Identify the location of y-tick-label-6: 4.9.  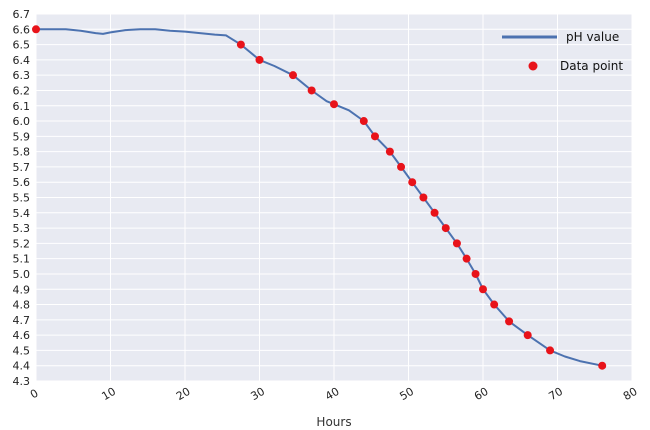
(22, 289).